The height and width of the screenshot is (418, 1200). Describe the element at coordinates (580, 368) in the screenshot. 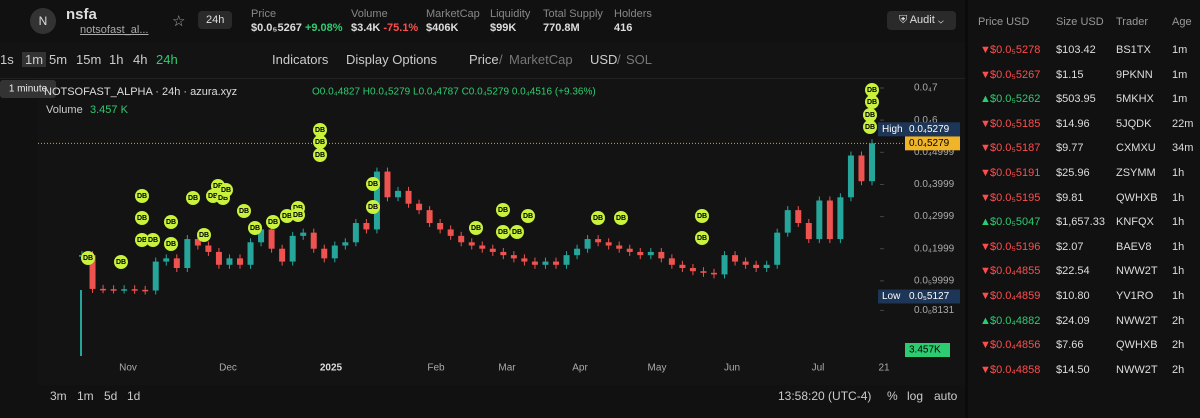

I see `x-tick-label: Apr` at that location.